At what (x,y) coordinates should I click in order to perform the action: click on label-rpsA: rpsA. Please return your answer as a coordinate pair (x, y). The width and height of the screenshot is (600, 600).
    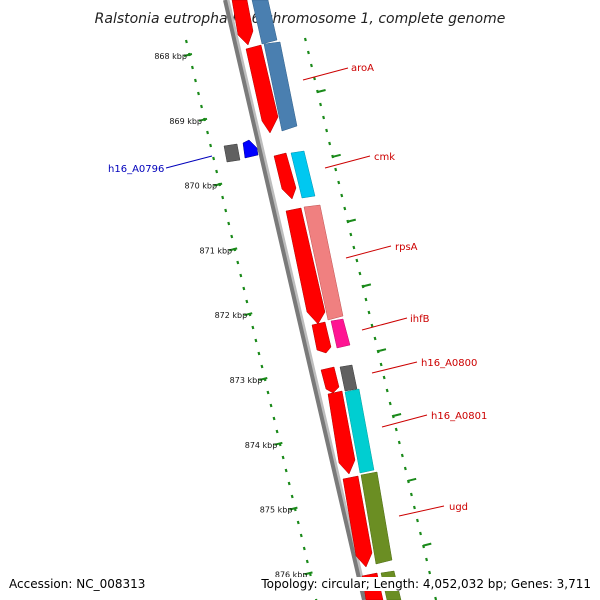
    Looking at the image, I should click on (406, 247).